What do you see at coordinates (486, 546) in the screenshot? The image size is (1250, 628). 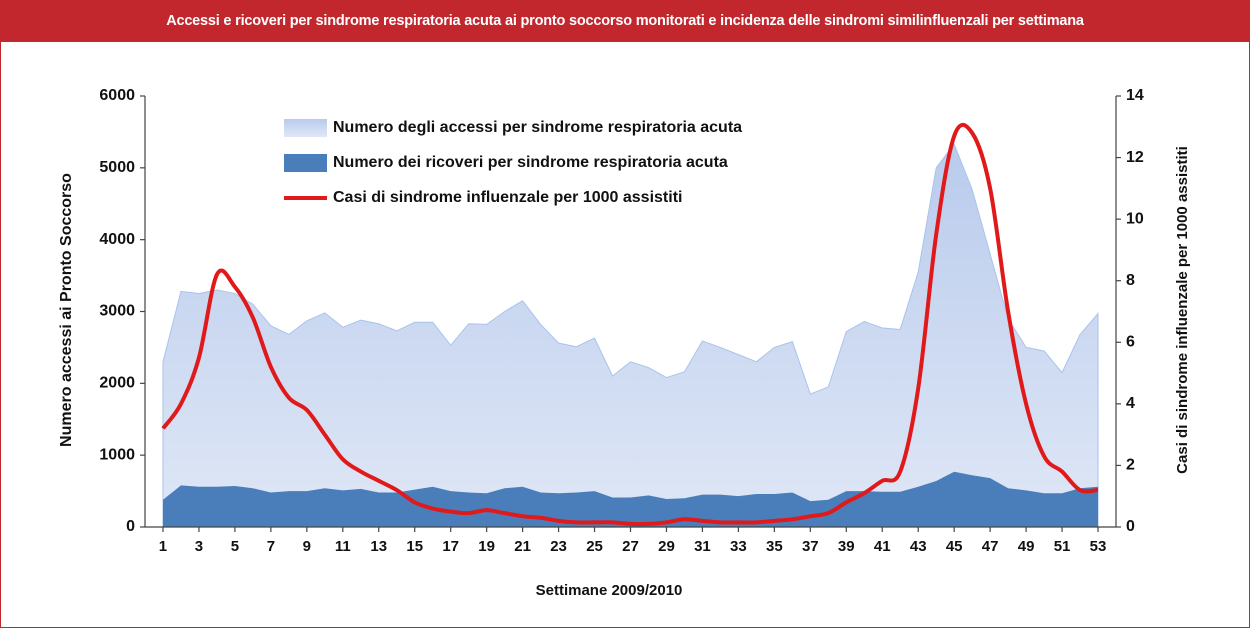 I see `x-tick-label: 19` at bounding box center [486, 546].